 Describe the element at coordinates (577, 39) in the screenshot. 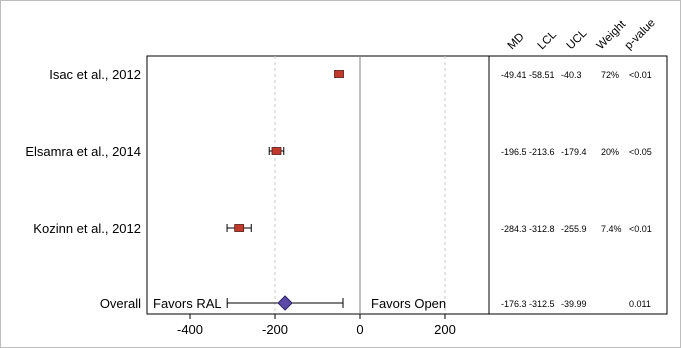

I see `column-header: UCL` at that location.